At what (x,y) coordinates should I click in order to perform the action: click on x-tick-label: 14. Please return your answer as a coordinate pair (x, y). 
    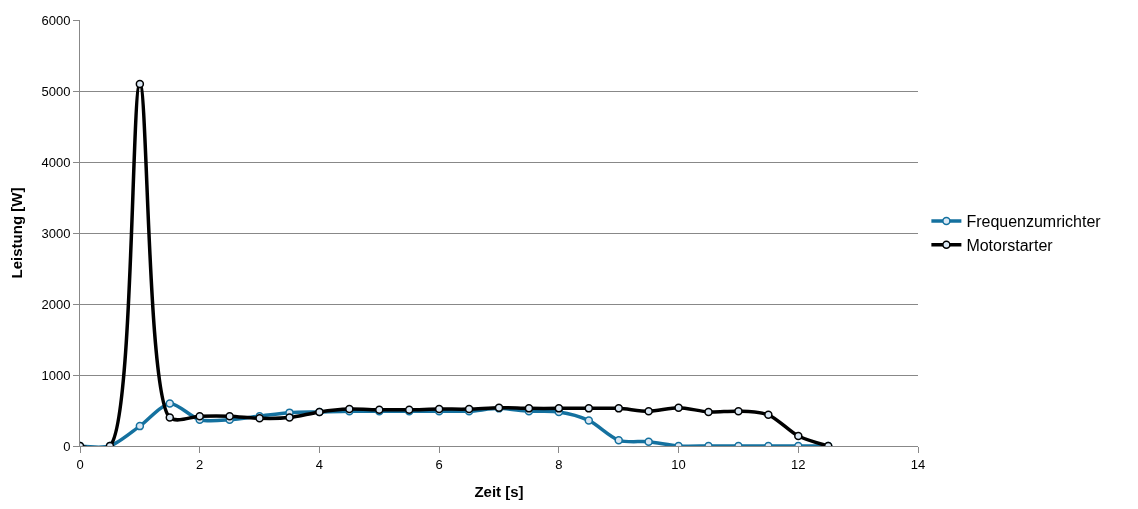
    Looking at the image, I should click on (918, 464).